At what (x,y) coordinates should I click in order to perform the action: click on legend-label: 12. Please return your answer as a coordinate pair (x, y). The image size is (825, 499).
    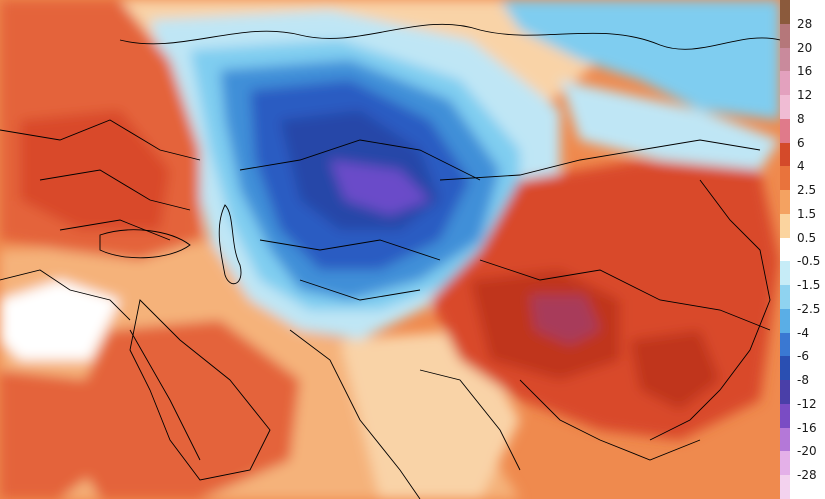
    Looking at the image, I should click on (805, 95).